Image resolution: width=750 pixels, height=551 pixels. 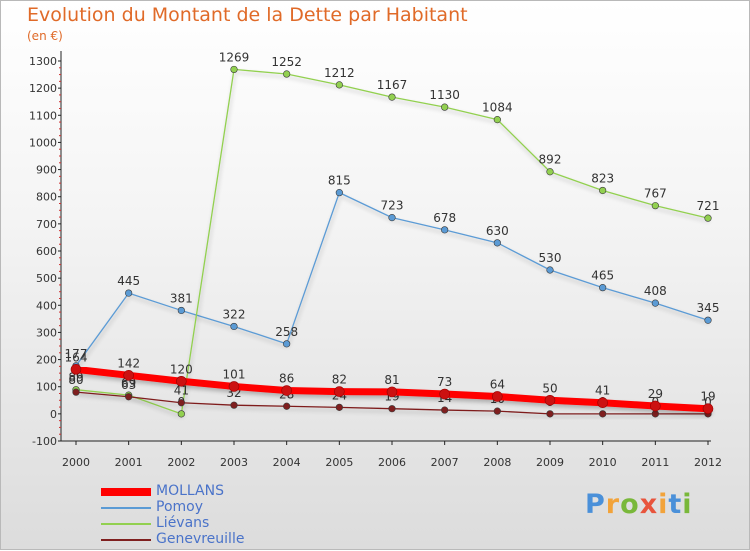 I want to click on y-tick-label: 500, so click(x=46, y=278).